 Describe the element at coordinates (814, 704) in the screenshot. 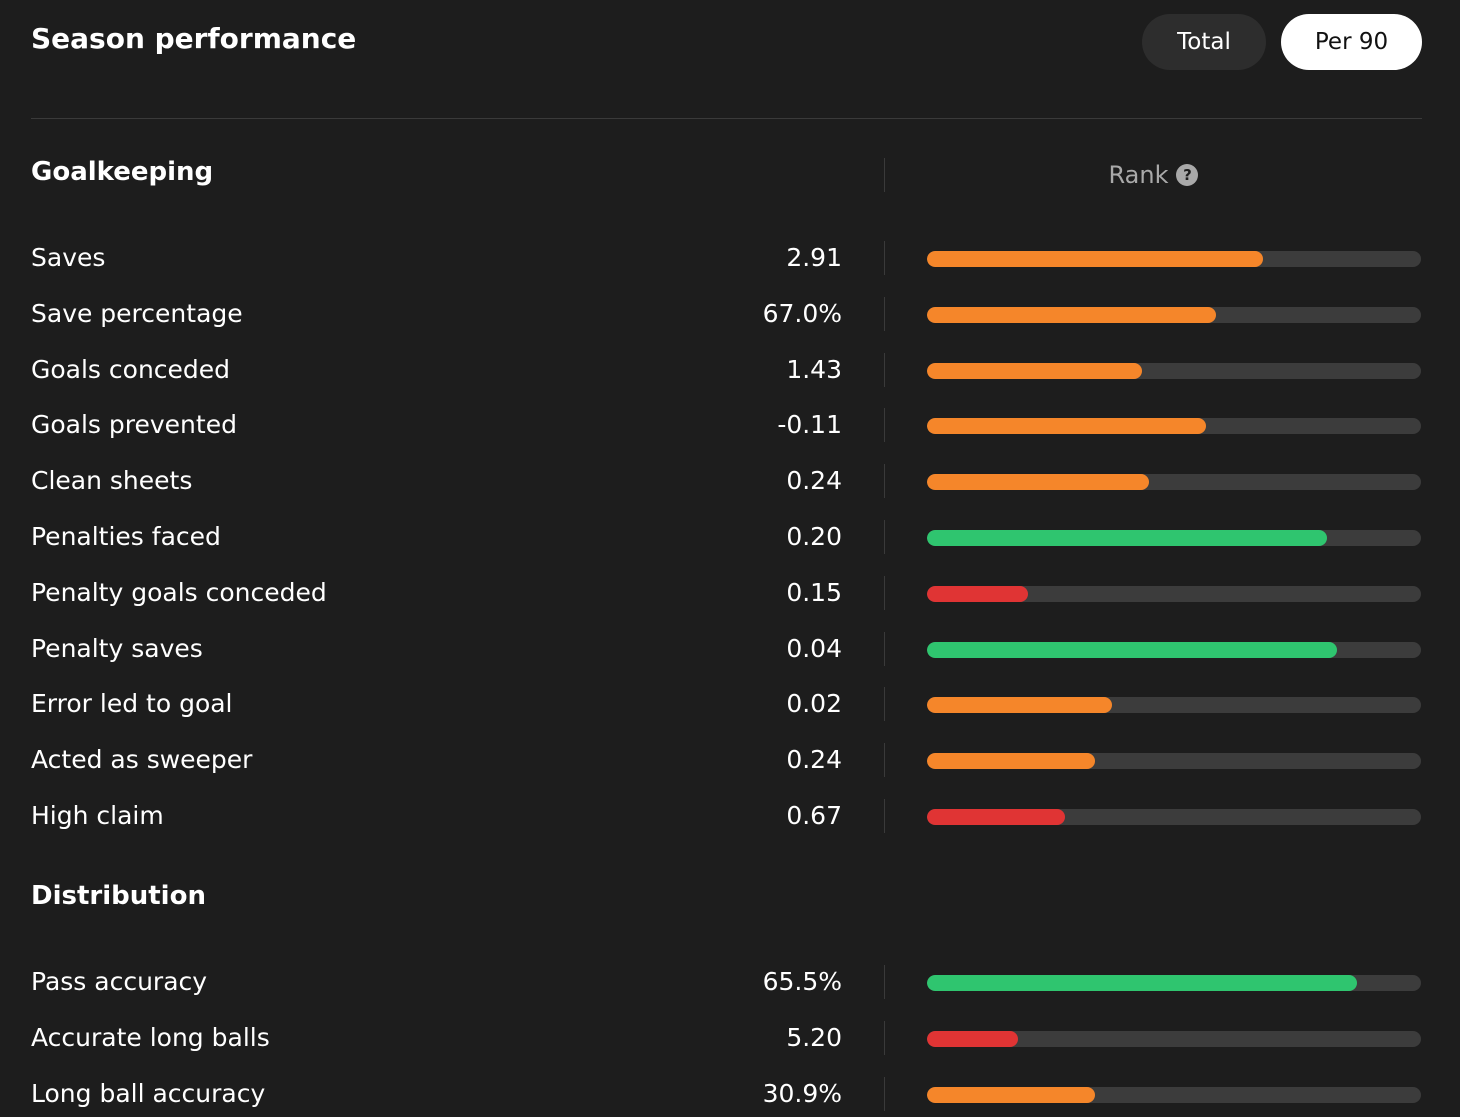

I see `stat-value: 0.02` at that location.